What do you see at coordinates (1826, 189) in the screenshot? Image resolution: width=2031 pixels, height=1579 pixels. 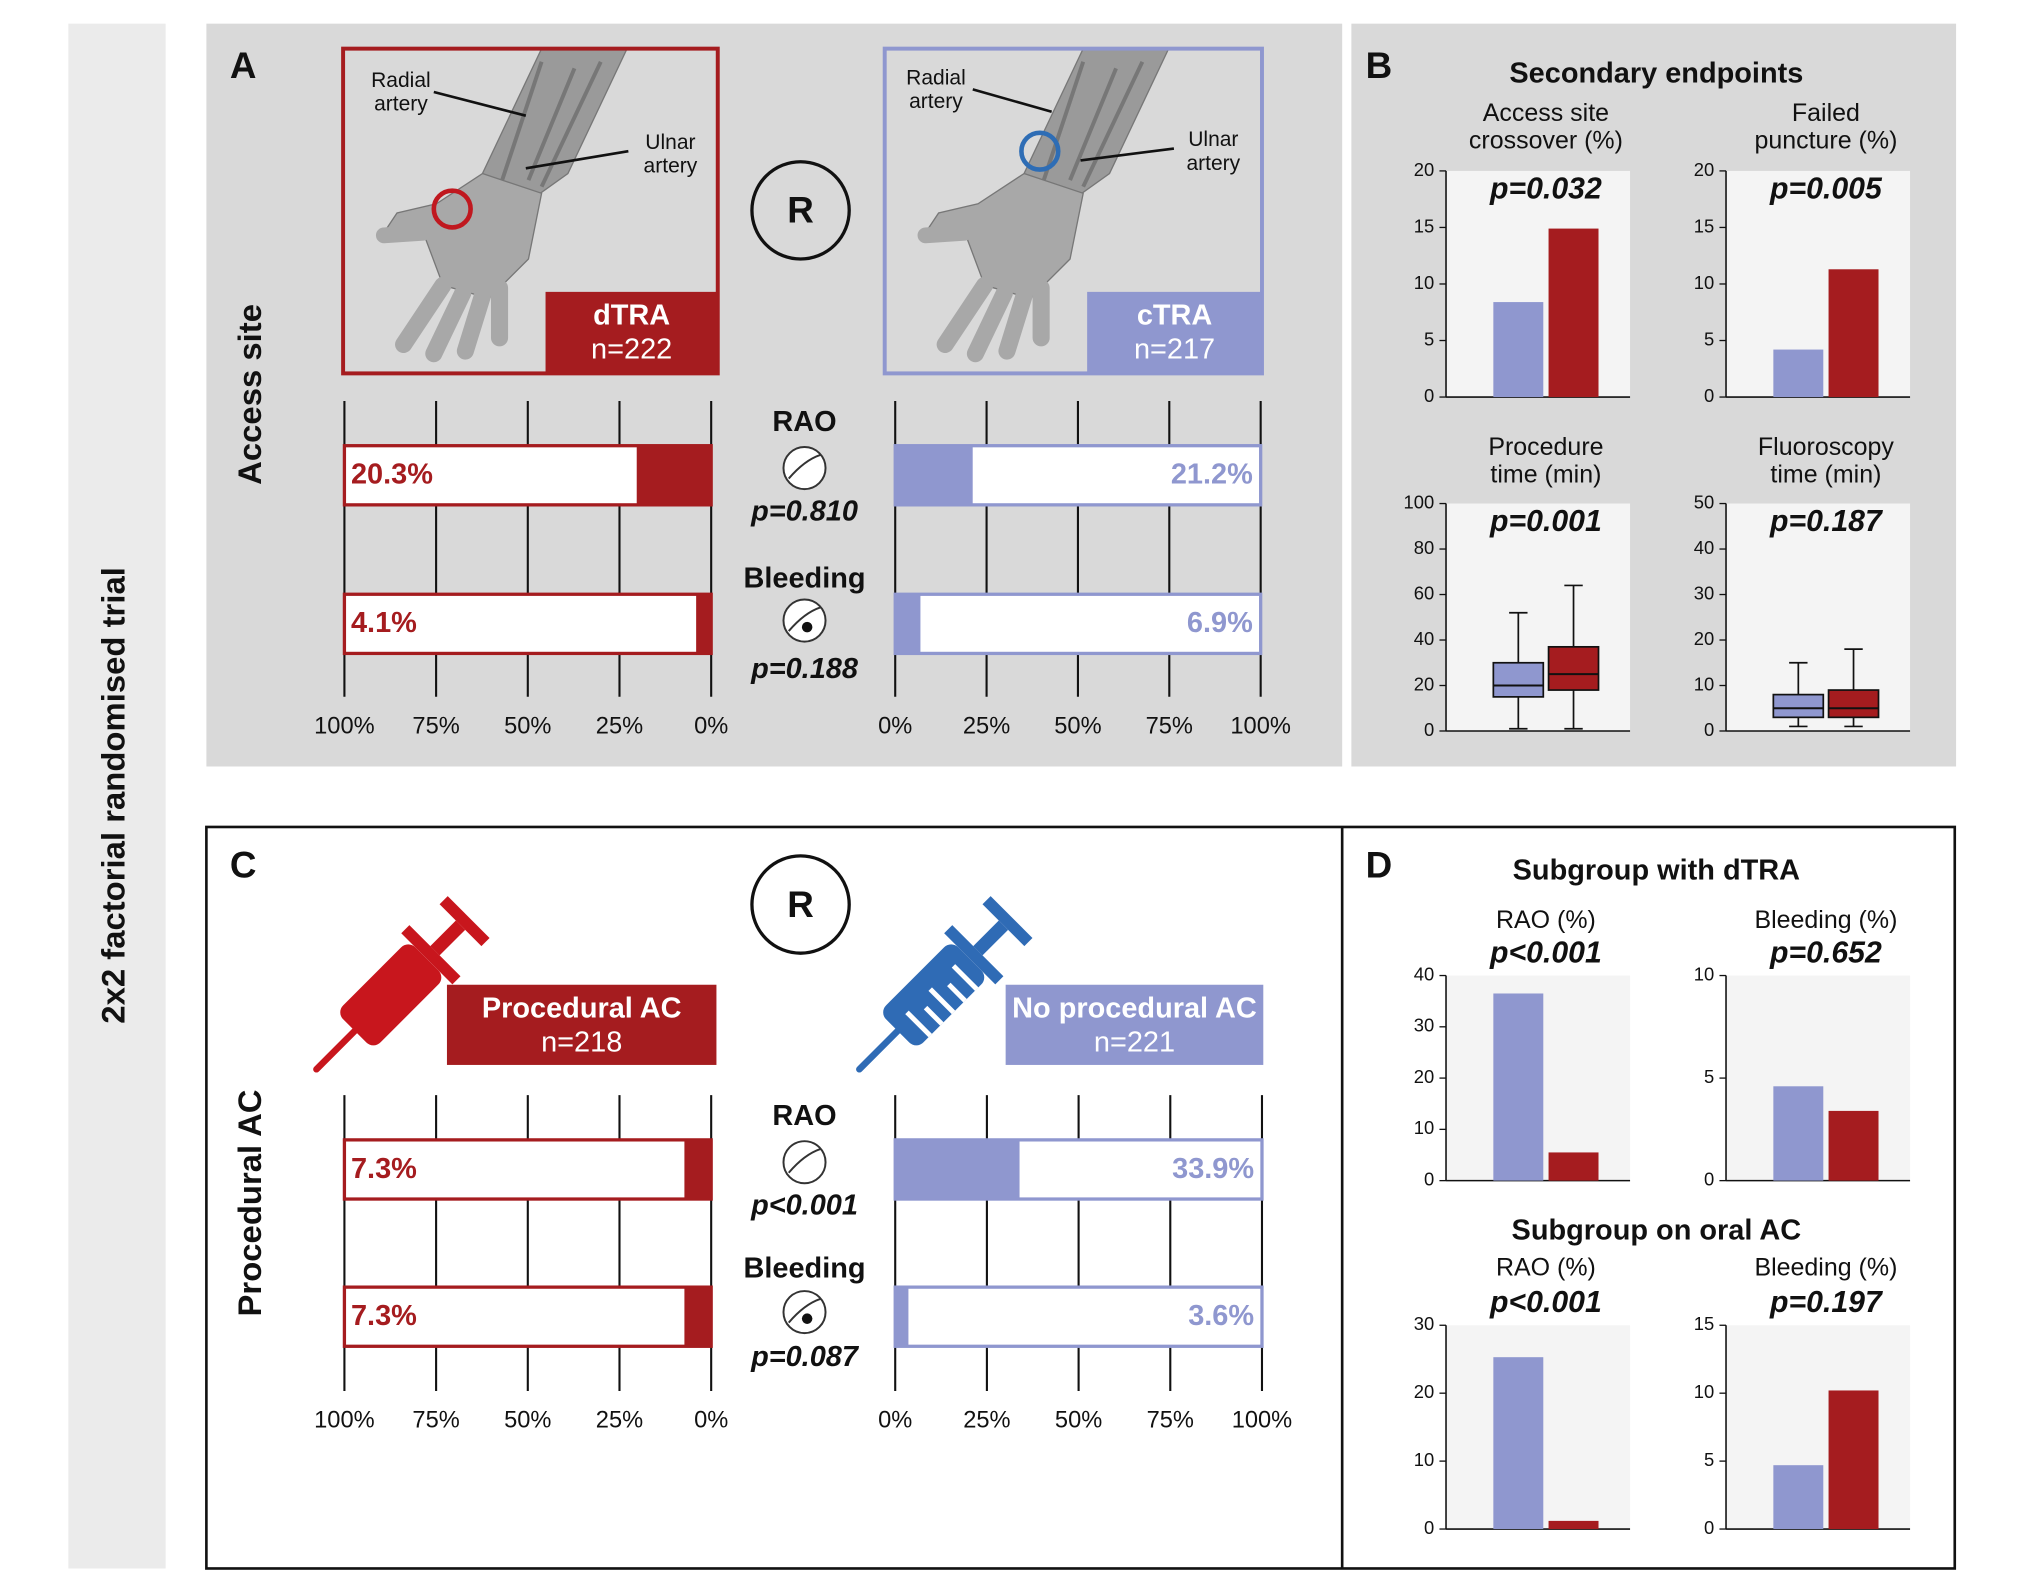 I see `chart-subtitle: p=0.005` at bounding box center [1826, 189].